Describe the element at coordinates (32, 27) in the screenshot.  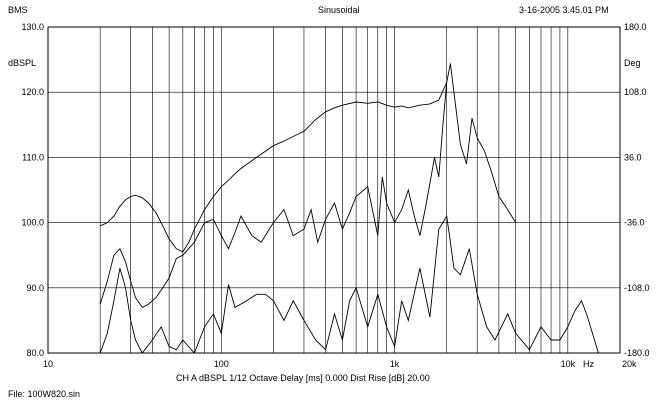
I see `y-tick-label: 130.0` at that location.